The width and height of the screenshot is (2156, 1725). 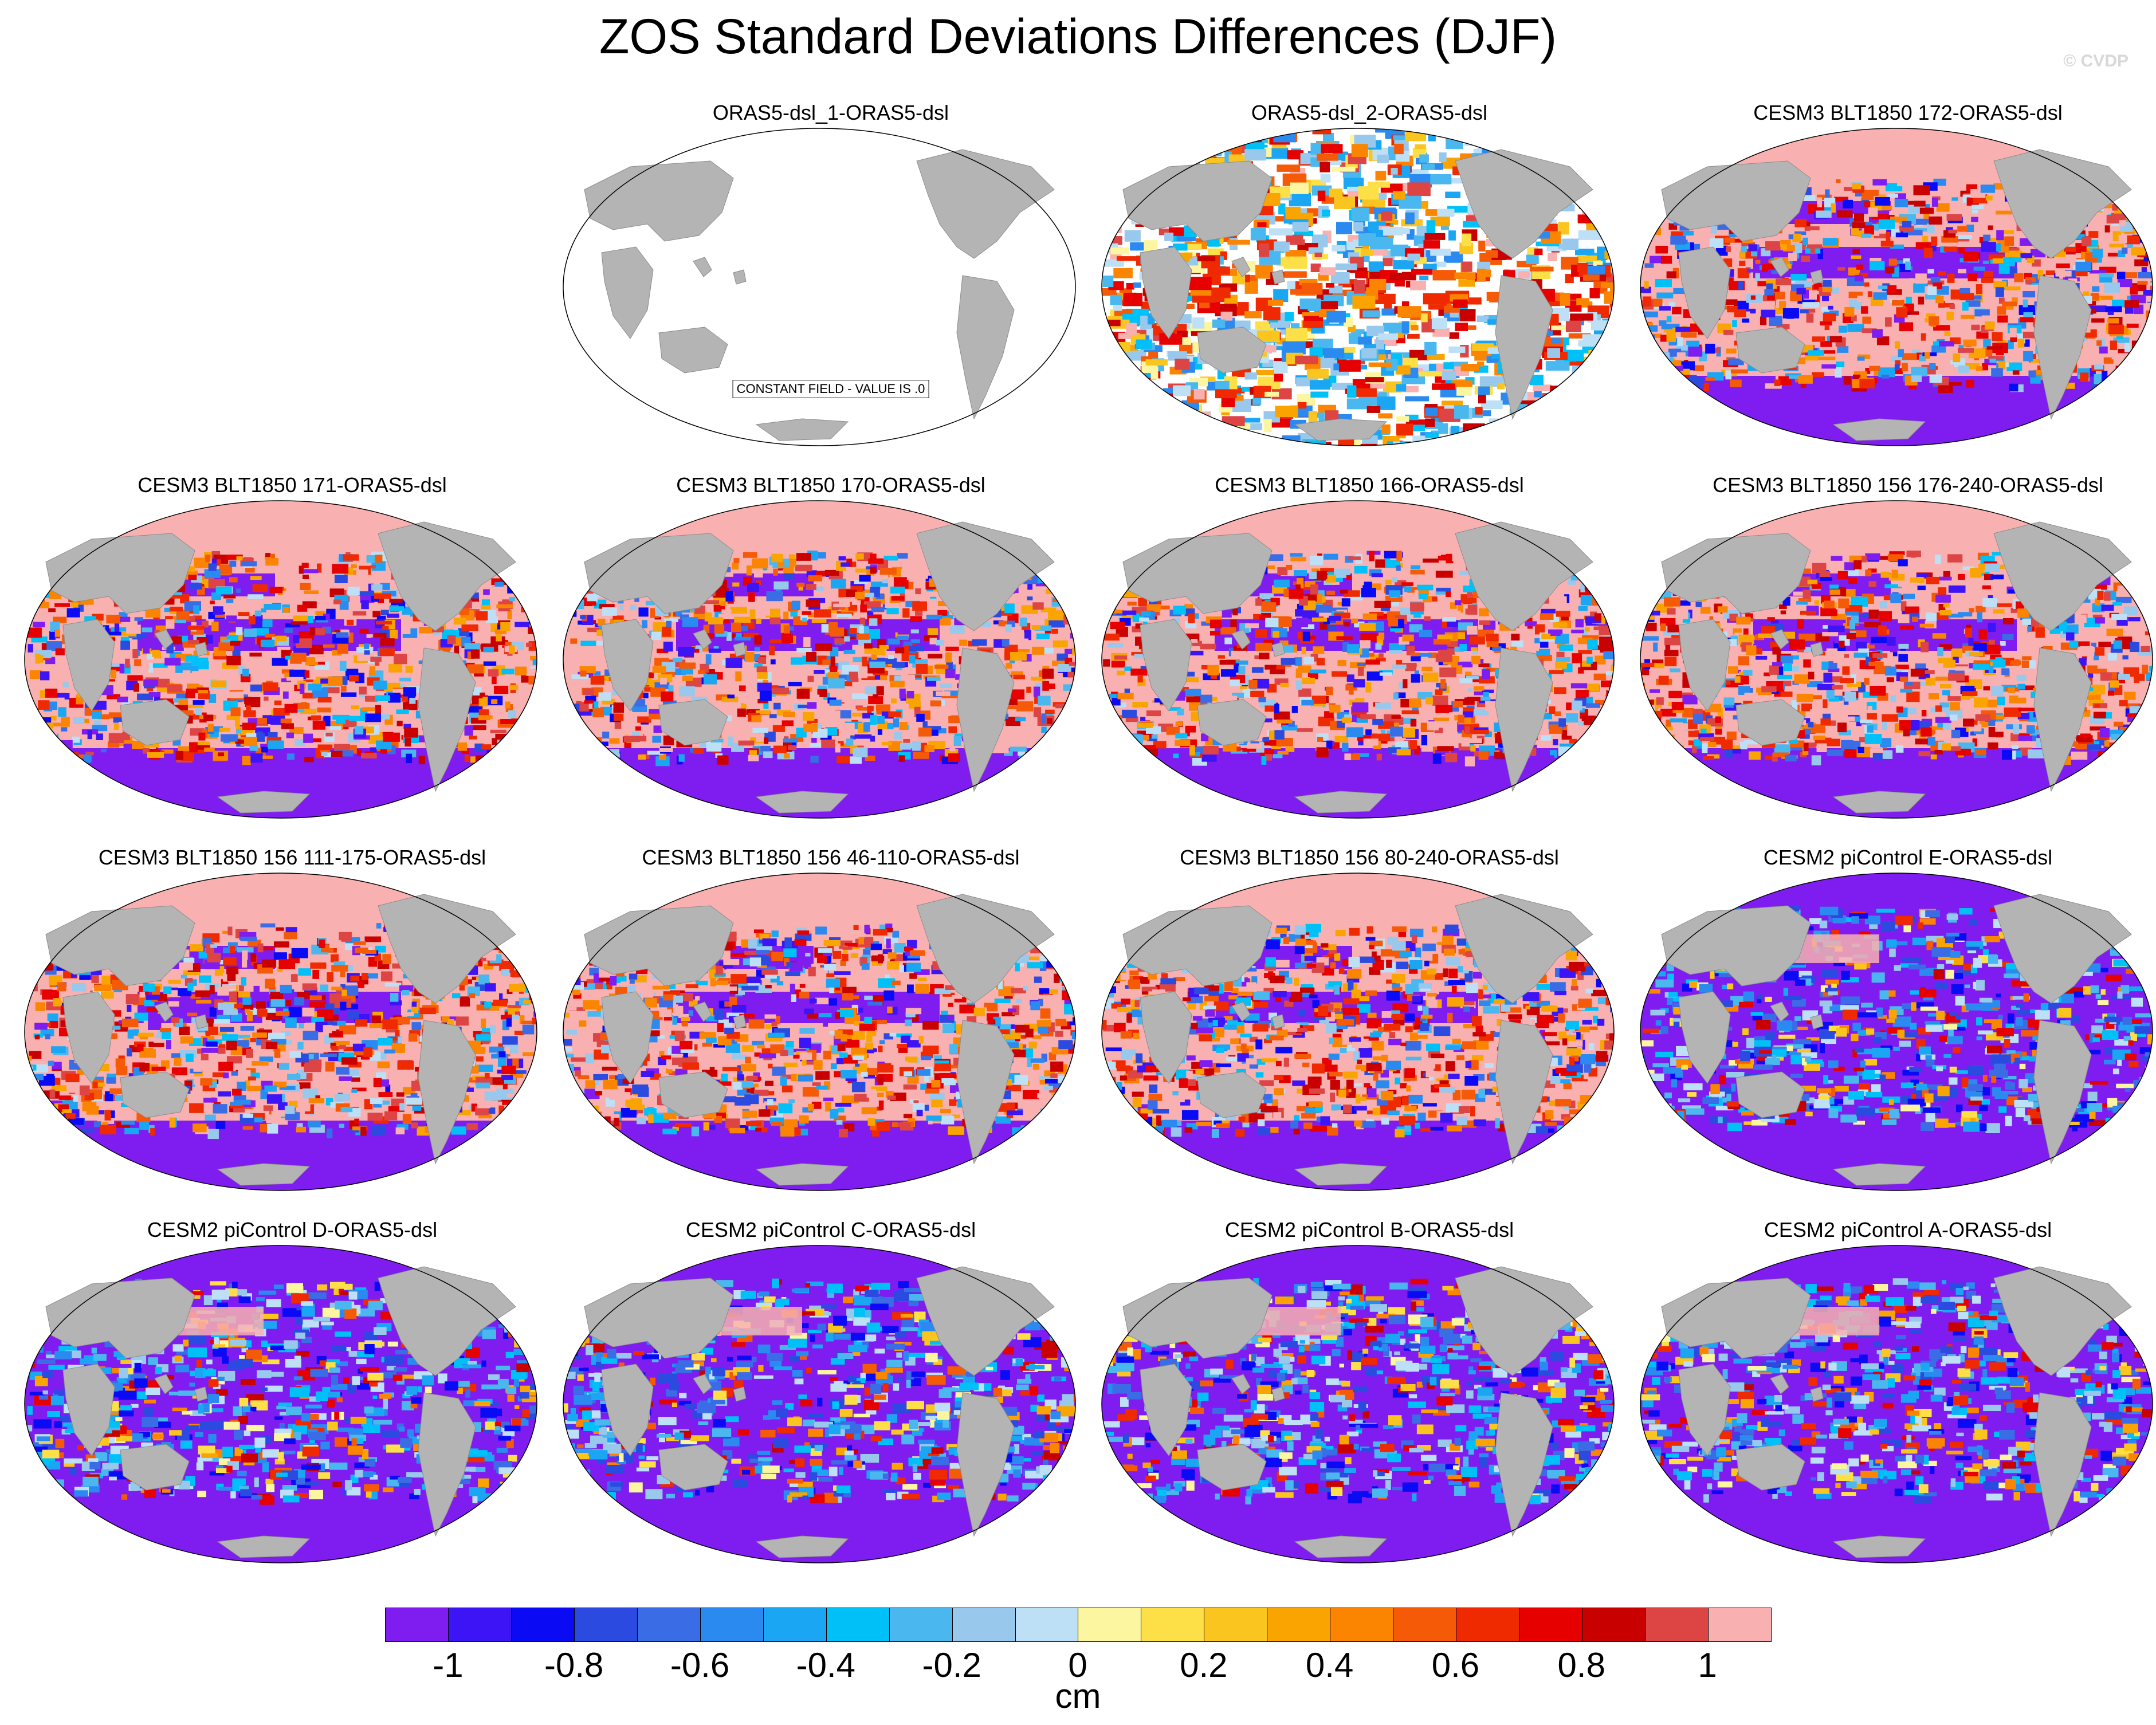 I want to click on colorbar-tick-label: -0.8, so click(x=574, y=1665).